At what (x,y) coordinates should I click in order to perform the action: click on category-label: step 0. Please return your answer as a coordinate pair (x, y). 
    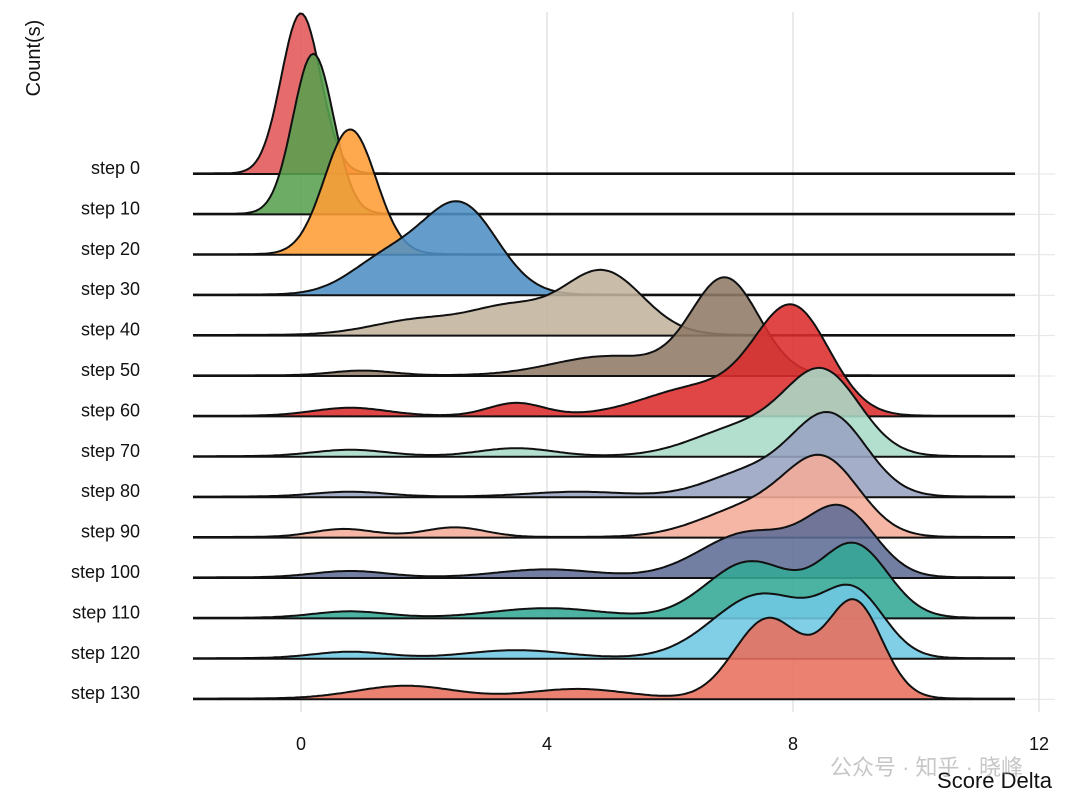
    Looking at the image, I should click on (115, 168).